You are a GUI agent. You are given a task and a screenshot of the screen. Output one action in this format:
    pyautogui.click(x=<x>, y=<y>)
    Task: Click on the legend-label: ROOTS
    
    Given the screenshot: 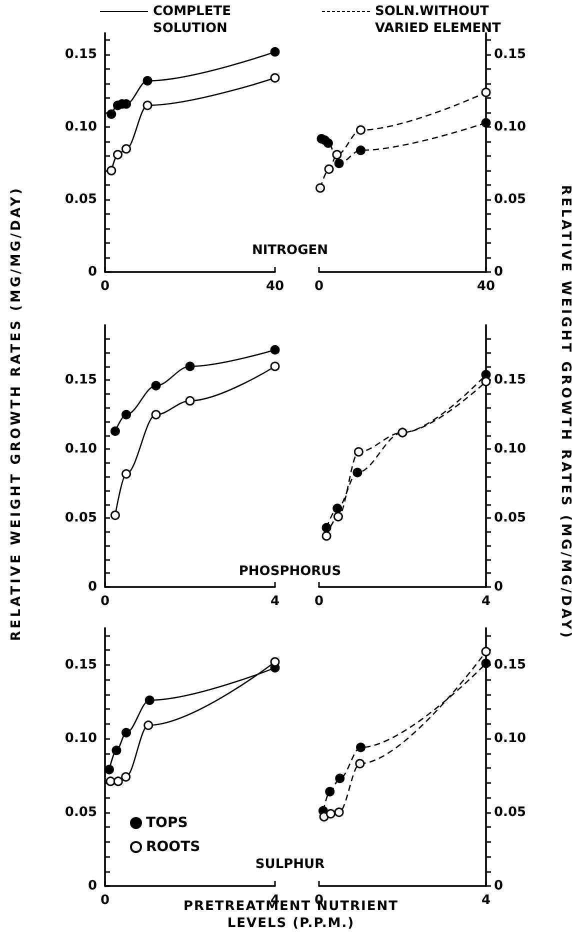 What is the action you would take?
    pyautogui.click(x=173, y=847)
    